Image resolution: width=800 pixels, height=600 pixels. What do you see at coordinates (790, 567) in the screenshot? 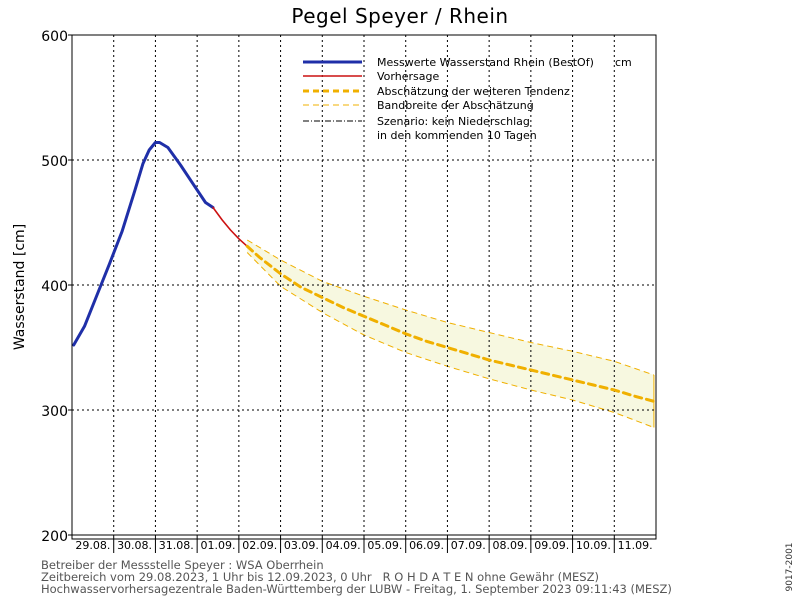
I see `chart-code: 9017-2001` at bounding box center [790, 567].